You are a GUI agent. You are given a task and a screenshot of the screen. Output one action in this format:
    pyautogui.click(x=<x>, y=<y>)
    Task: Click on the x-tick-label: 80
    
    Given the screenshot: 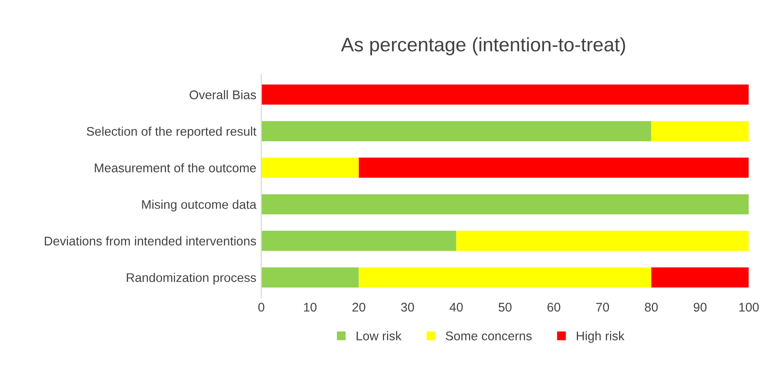 What is the action you would take?
    pyautogui.click(x=651, y=307)
    